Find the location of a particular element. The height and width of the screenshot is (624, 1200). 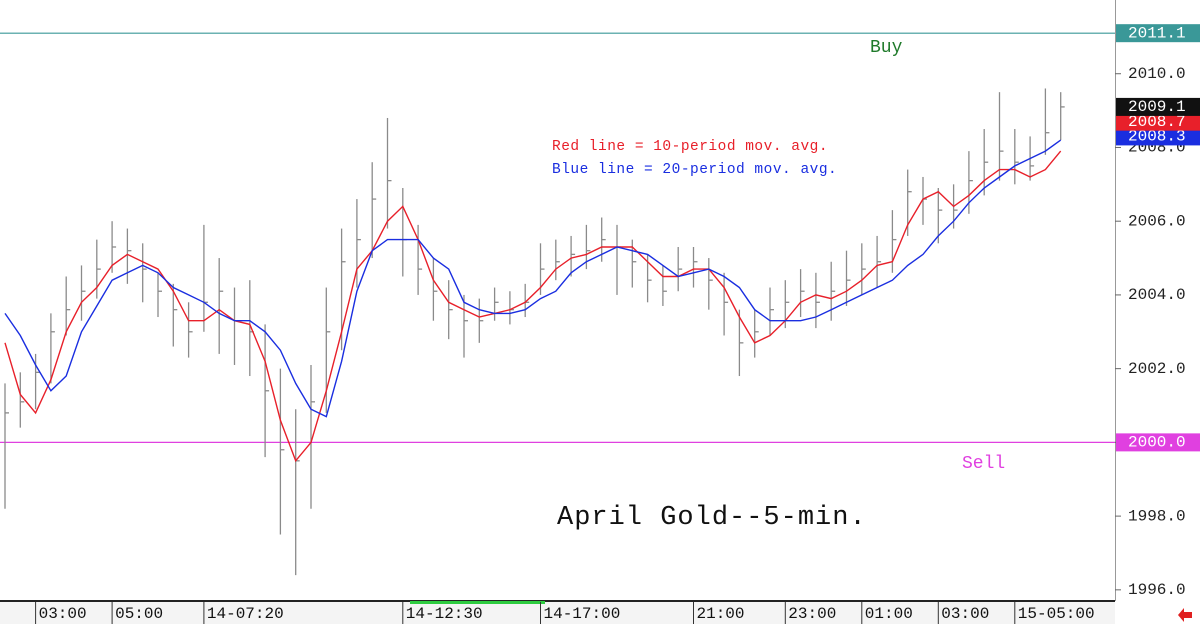

time-axis-strip is located at coordinates (557, 612).